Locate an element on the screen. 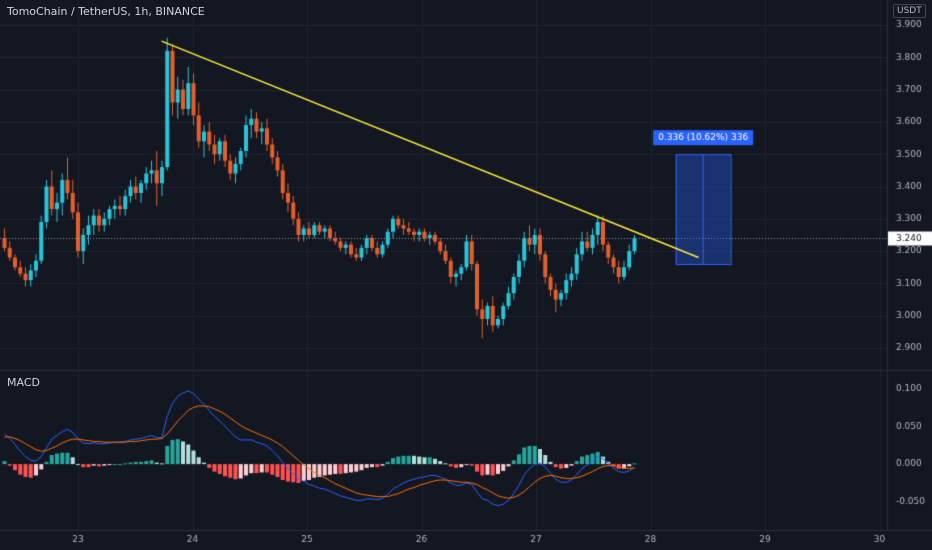 The image size is (932, 550). symbol-title: TomoChain / TetherUS, 1h, BINANCE is located at coordinates (106, 11).